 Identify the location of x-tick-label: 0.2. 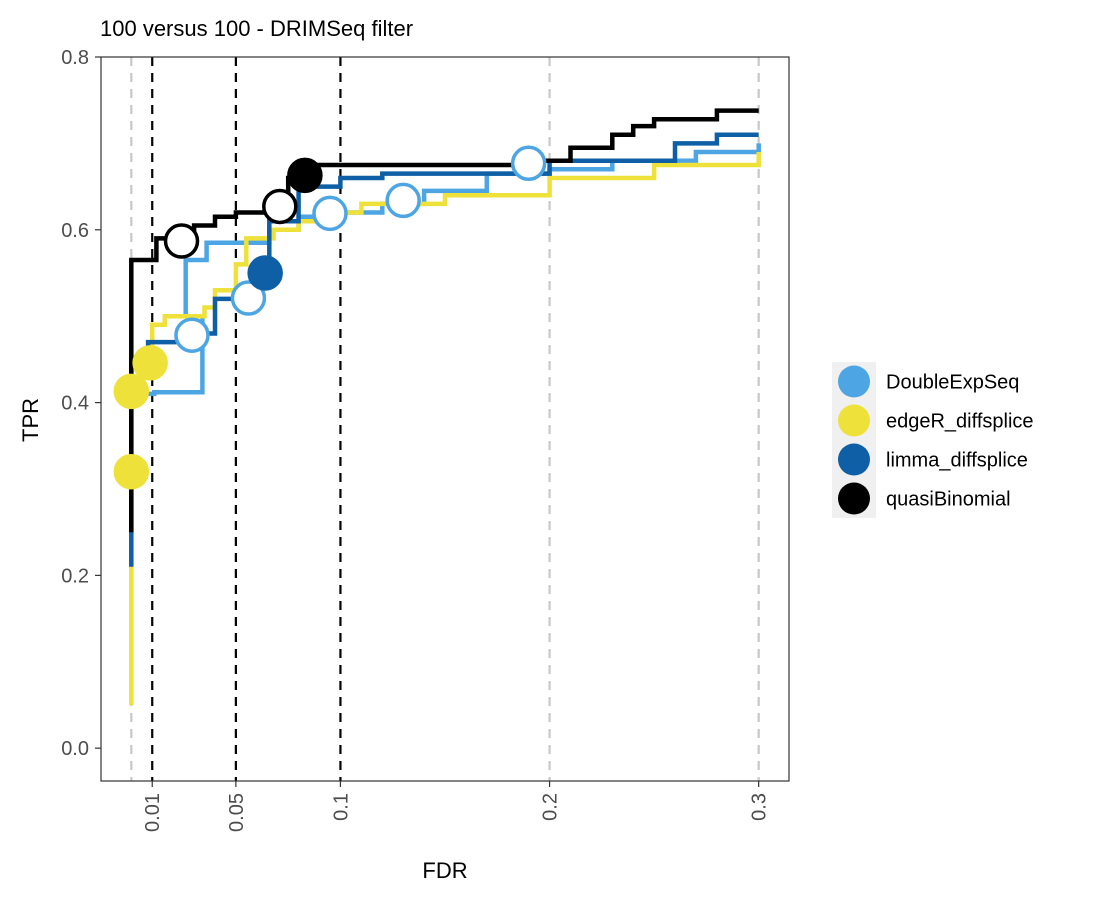
(551, 807).